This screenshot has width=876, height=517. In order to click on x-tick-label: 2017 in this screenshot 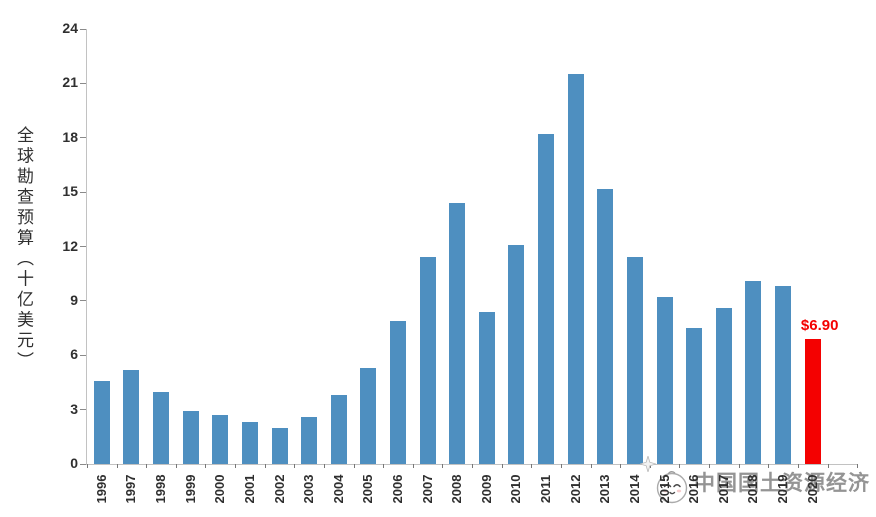, I will do `click(723, 489)`.